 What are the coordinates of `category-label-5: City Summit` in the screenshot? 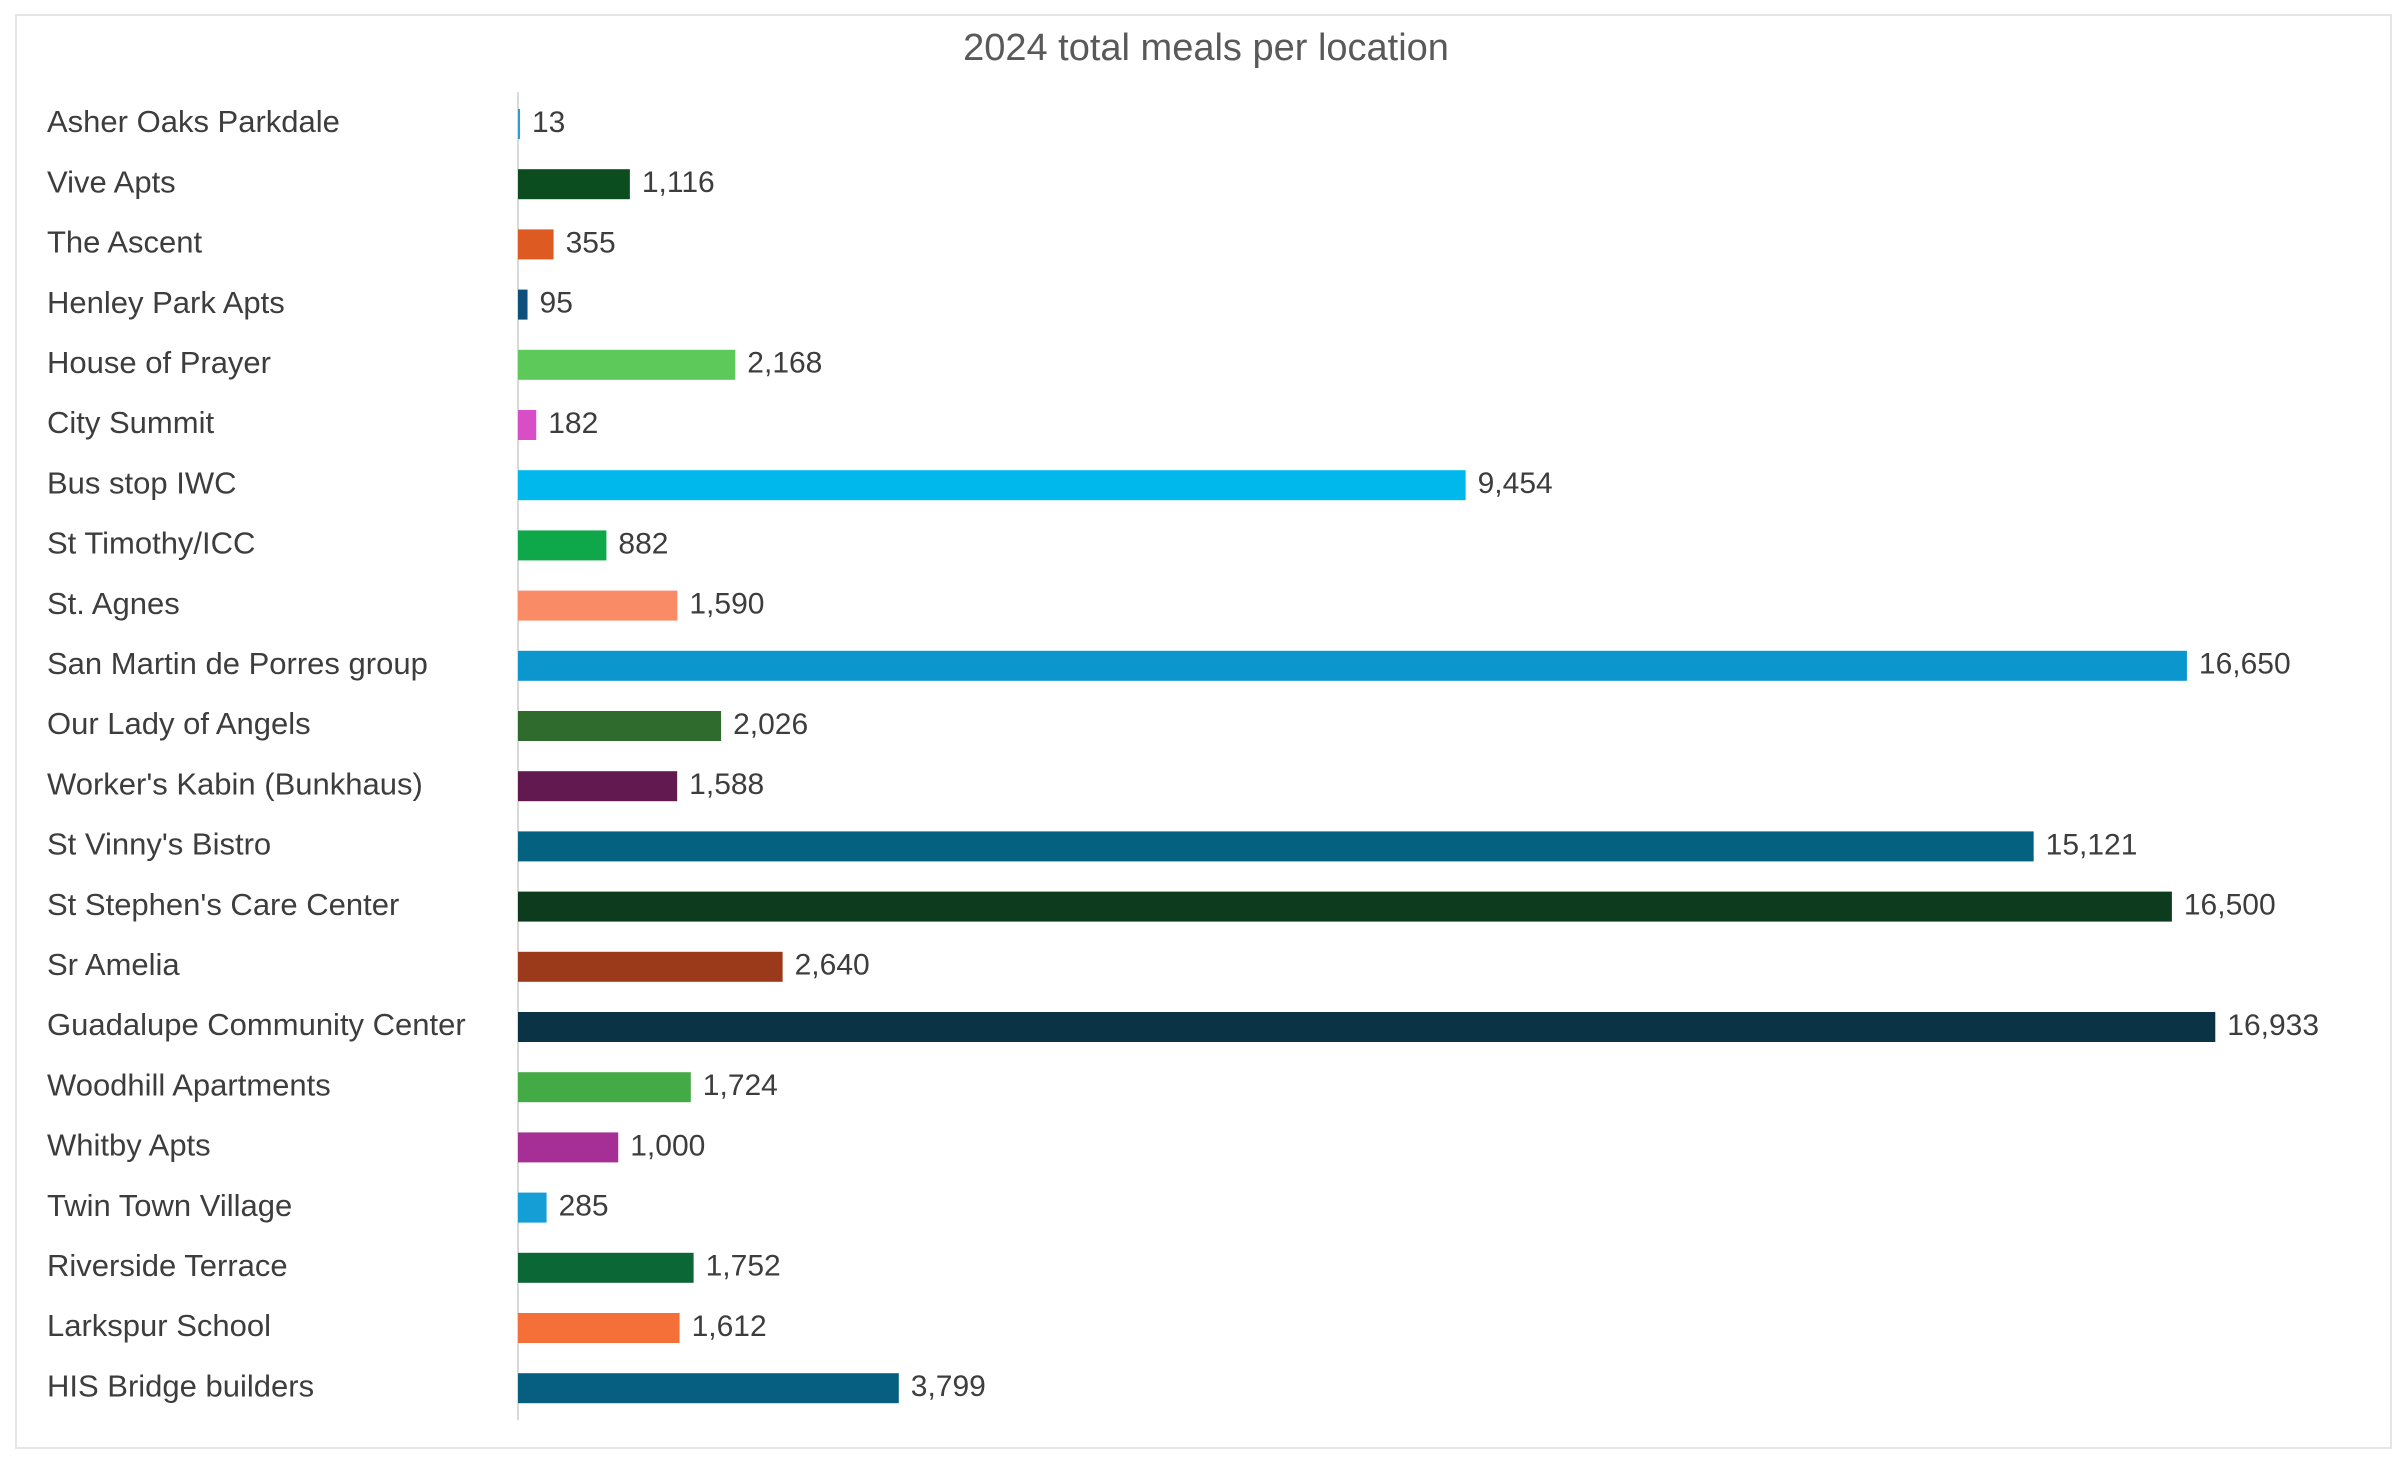 It's located at (130, 422).